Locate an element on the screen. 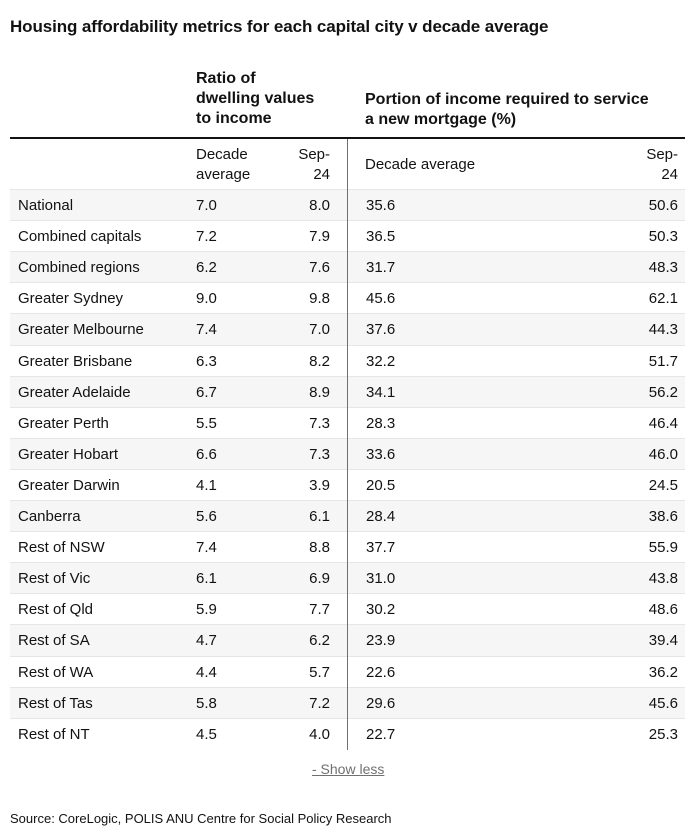 This screenshot has height=837, width=700. cell-ratio-sep-24: 8.0 is located at coordinates (319, 205).